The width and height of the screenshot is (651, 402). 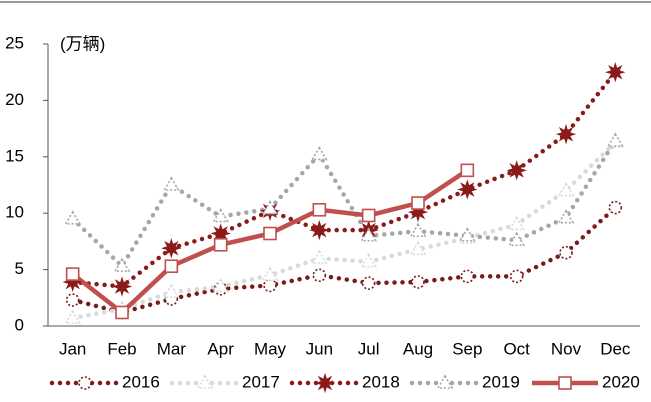 What do you see at coordinates (319, 348) in the screenshot?
I see `x-tick-label: Jun` at bounding box center [319, 348].